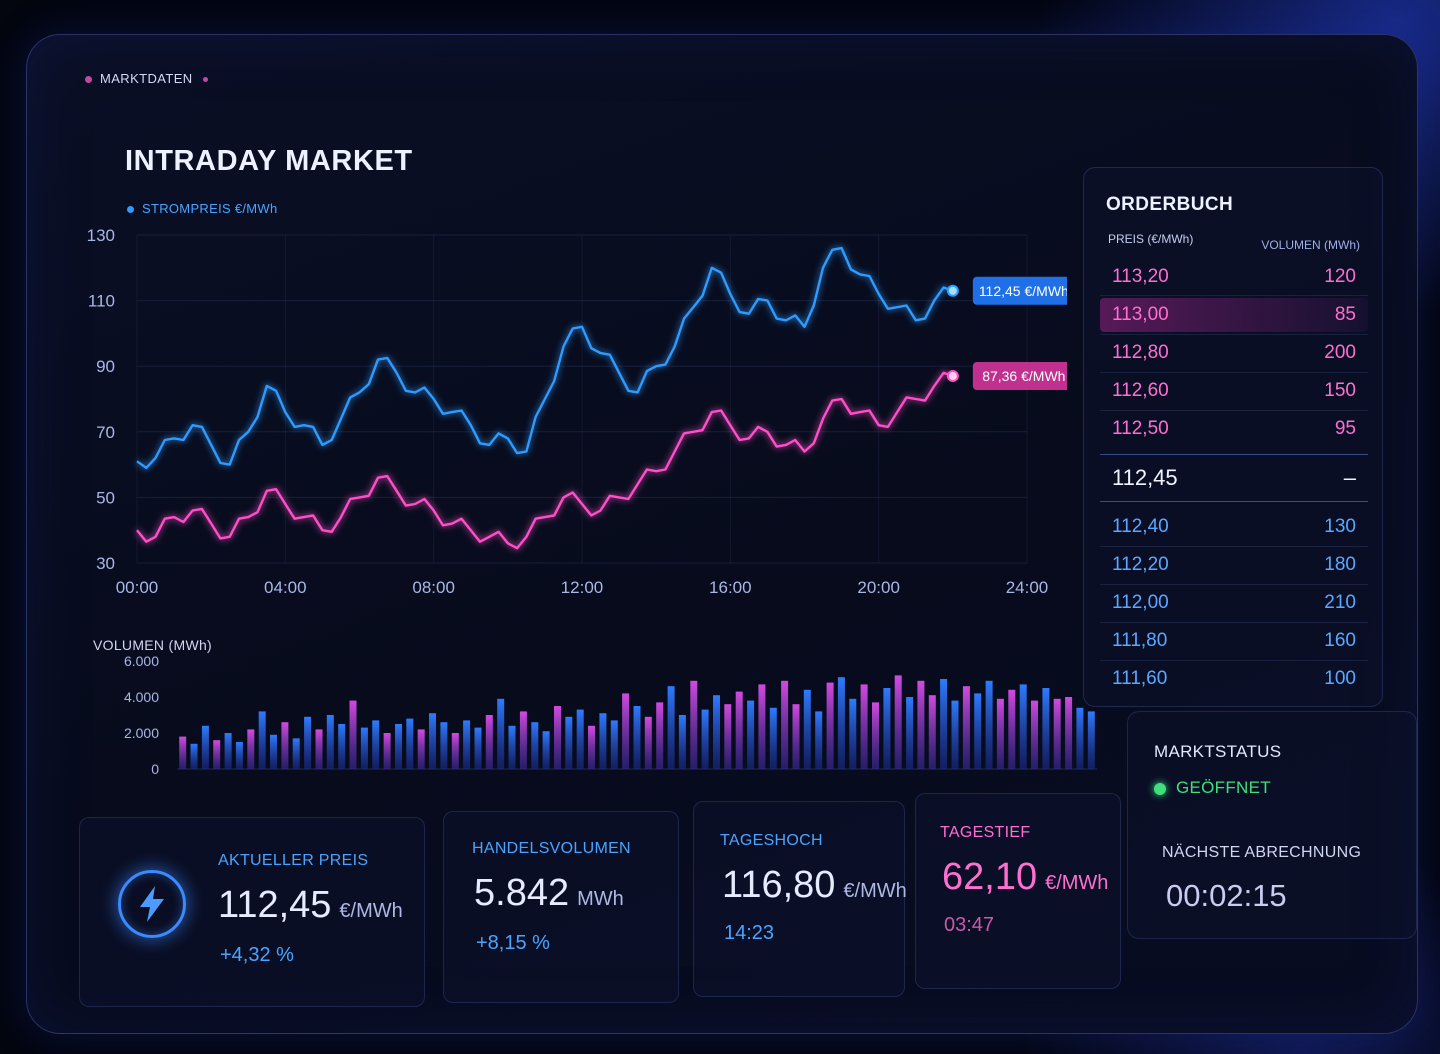 The height and width of the screenshot is (1054, 1440). Describe the element at coordinates (1234, 678) in the screenshot. I see `orderbook-bid-row: 111,60 100` at that location.